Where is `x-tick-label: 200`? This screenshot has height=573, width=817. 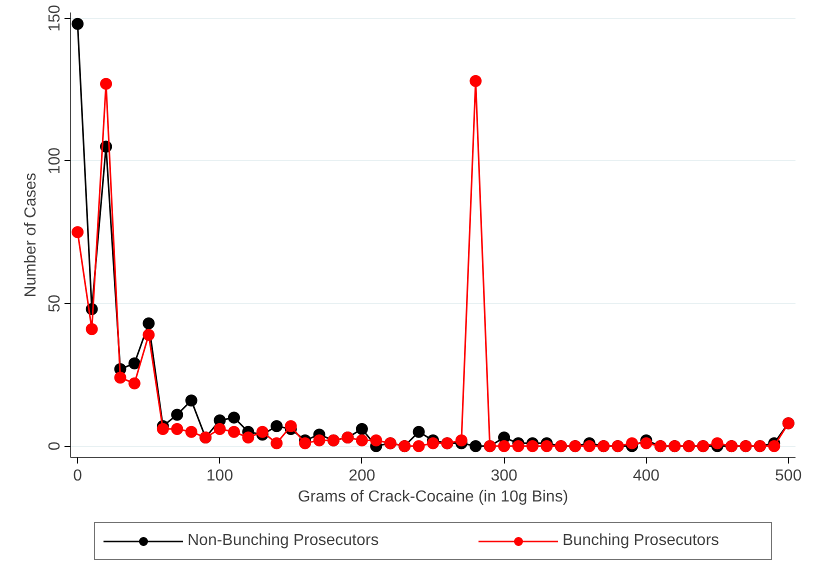
x-tick-label: 200 is located at coordinates (362, 476).